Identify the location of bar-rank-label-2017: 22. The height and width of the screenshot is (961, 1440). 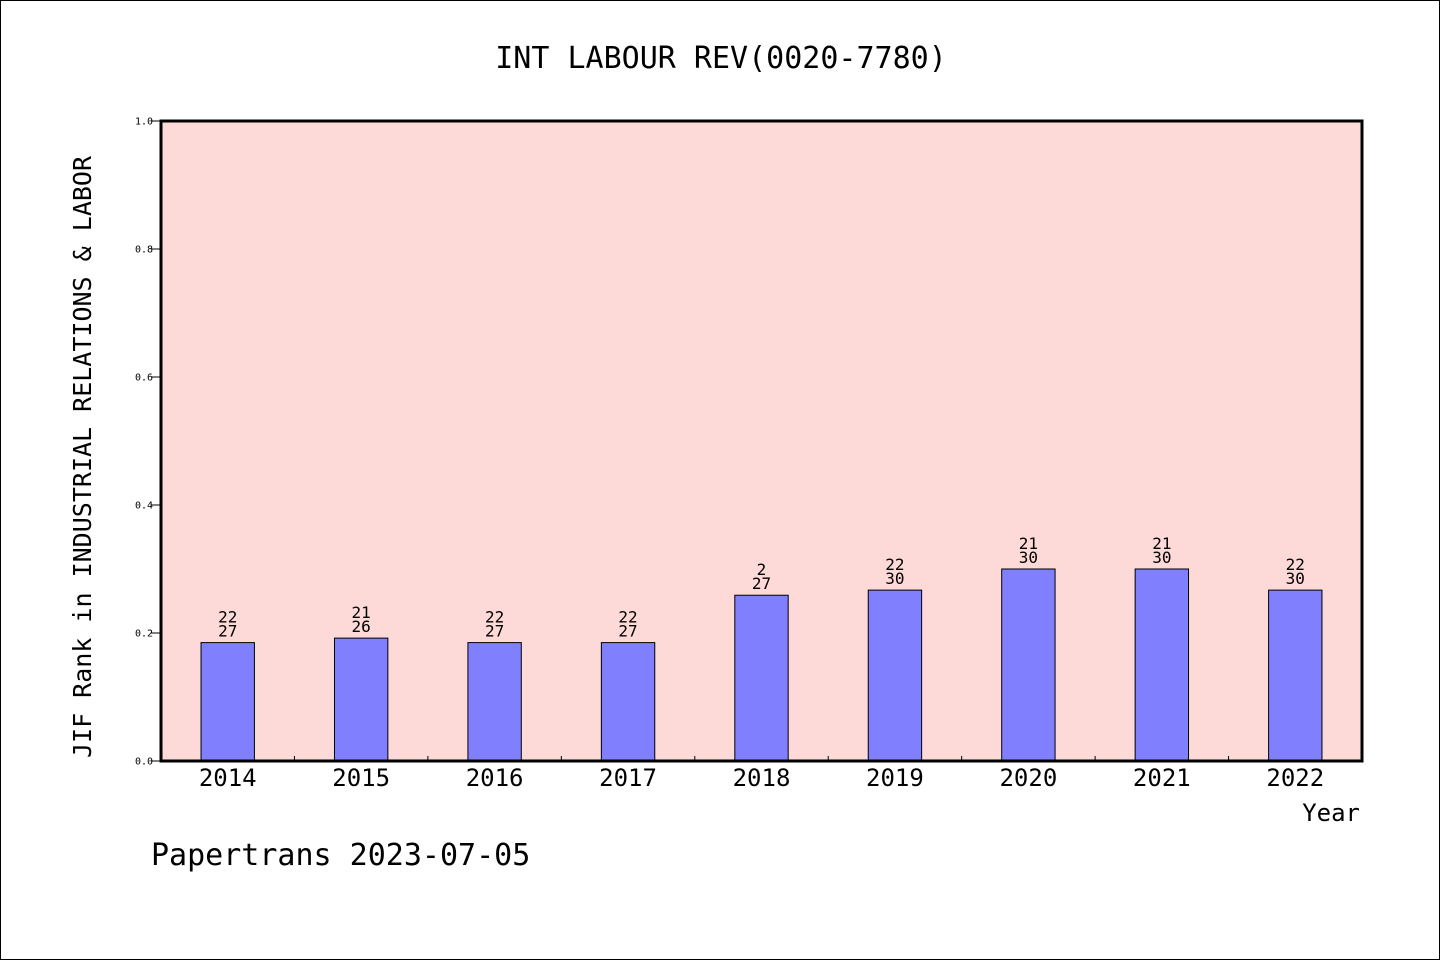
(627, 617).